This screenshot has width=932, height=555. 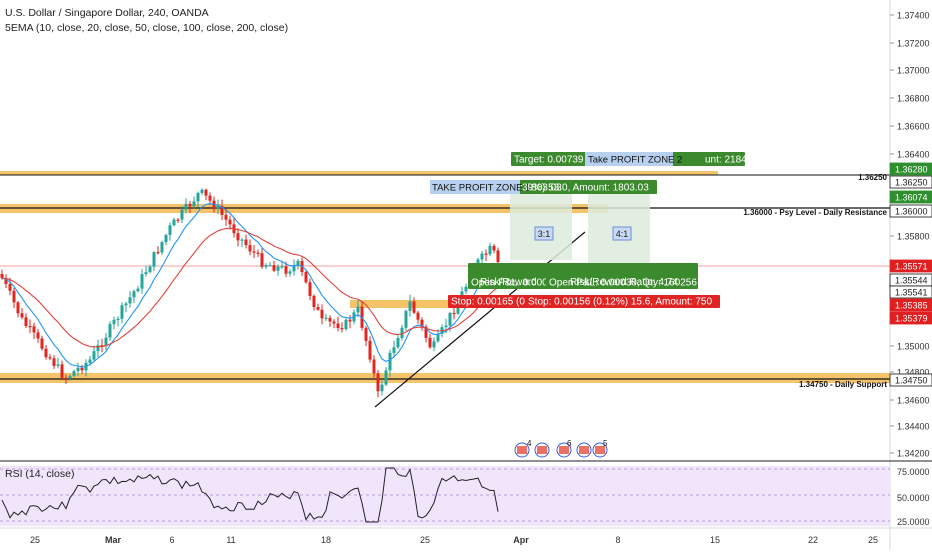 What do you see at coordinates (913, 401) in the screenshot?
I see `price-tick-label: 1.34600` at bounding box center [913, 401].